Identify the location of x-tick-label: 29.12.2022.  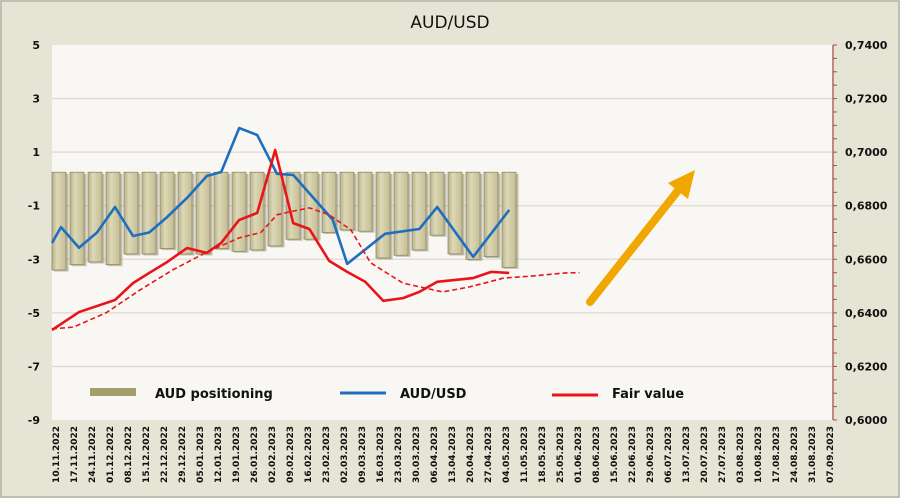
(183, 454).